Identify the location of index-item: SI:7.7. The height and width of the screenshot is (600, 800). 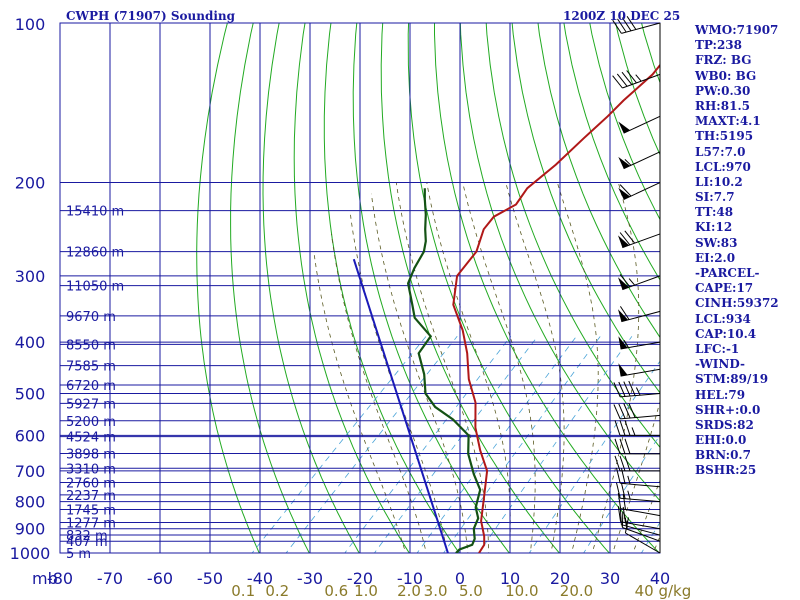
(715, 197).